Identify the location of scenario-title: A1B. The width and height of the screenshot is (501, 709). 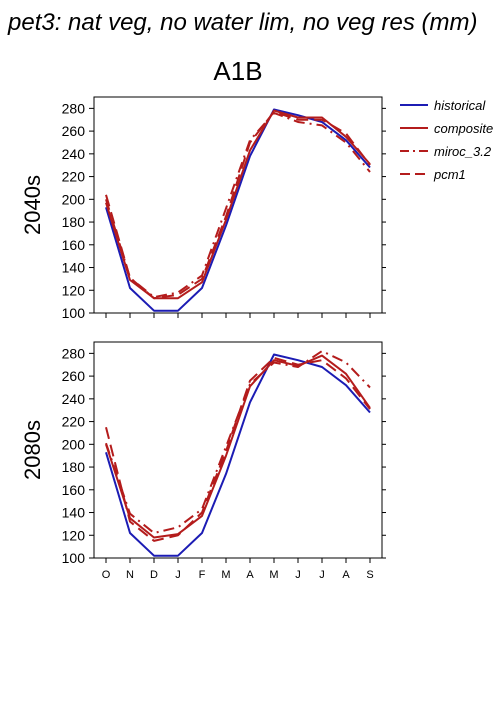
(237, 71).